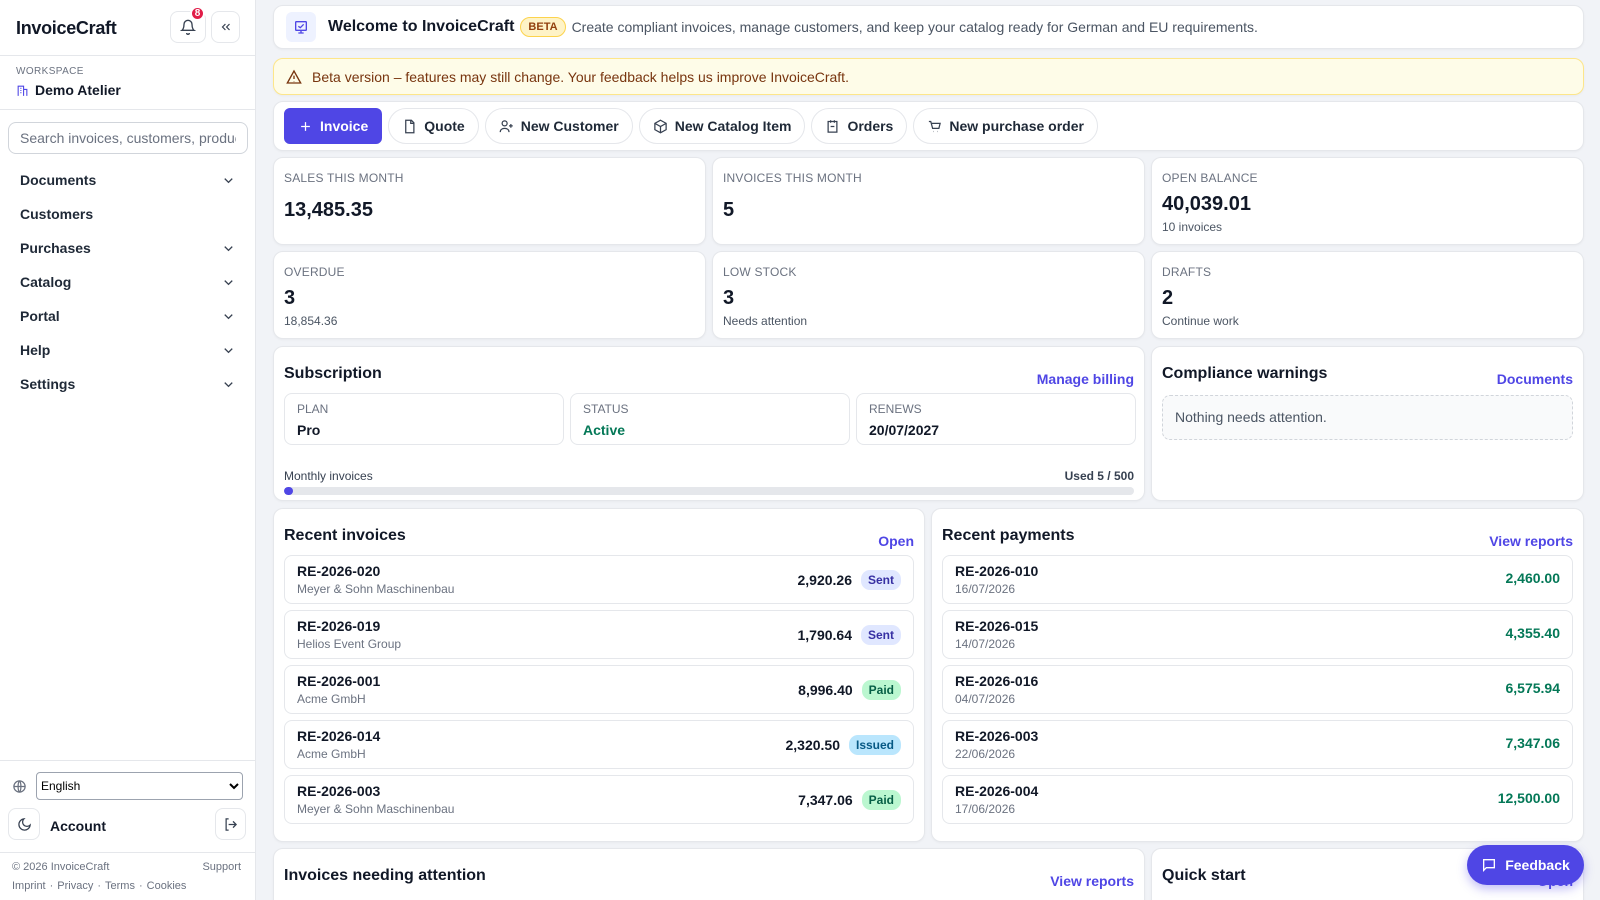 The width and height of the screenshot is (1600, 900). I want to click on payment-date: 16/07/2026, so click(985, 589).